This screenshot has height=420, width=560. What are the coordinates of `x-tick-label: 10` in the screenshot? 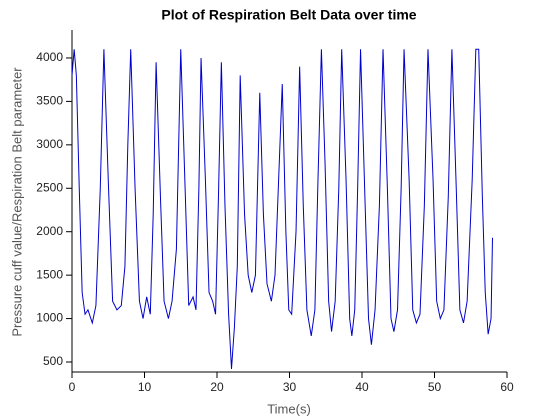 It's located at (145, 387).